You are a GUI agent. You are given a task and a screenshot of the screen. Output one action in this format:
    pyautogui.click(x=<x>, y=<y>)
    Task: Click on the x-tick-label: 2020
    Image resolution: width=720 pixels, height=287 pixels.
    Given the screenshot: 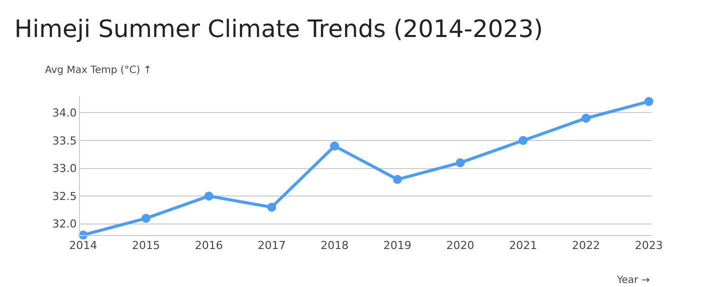 What is the action you would take?
    pyautogui.click(x=460, y=245)
    